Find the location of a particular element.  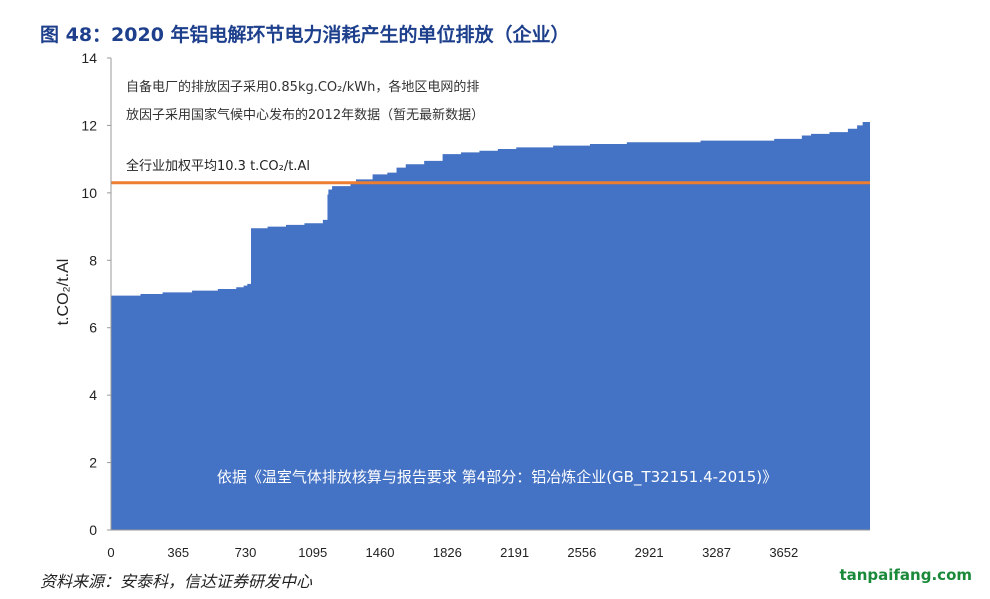

x-tick-label: 1460 is located at coordinates (380, 552).